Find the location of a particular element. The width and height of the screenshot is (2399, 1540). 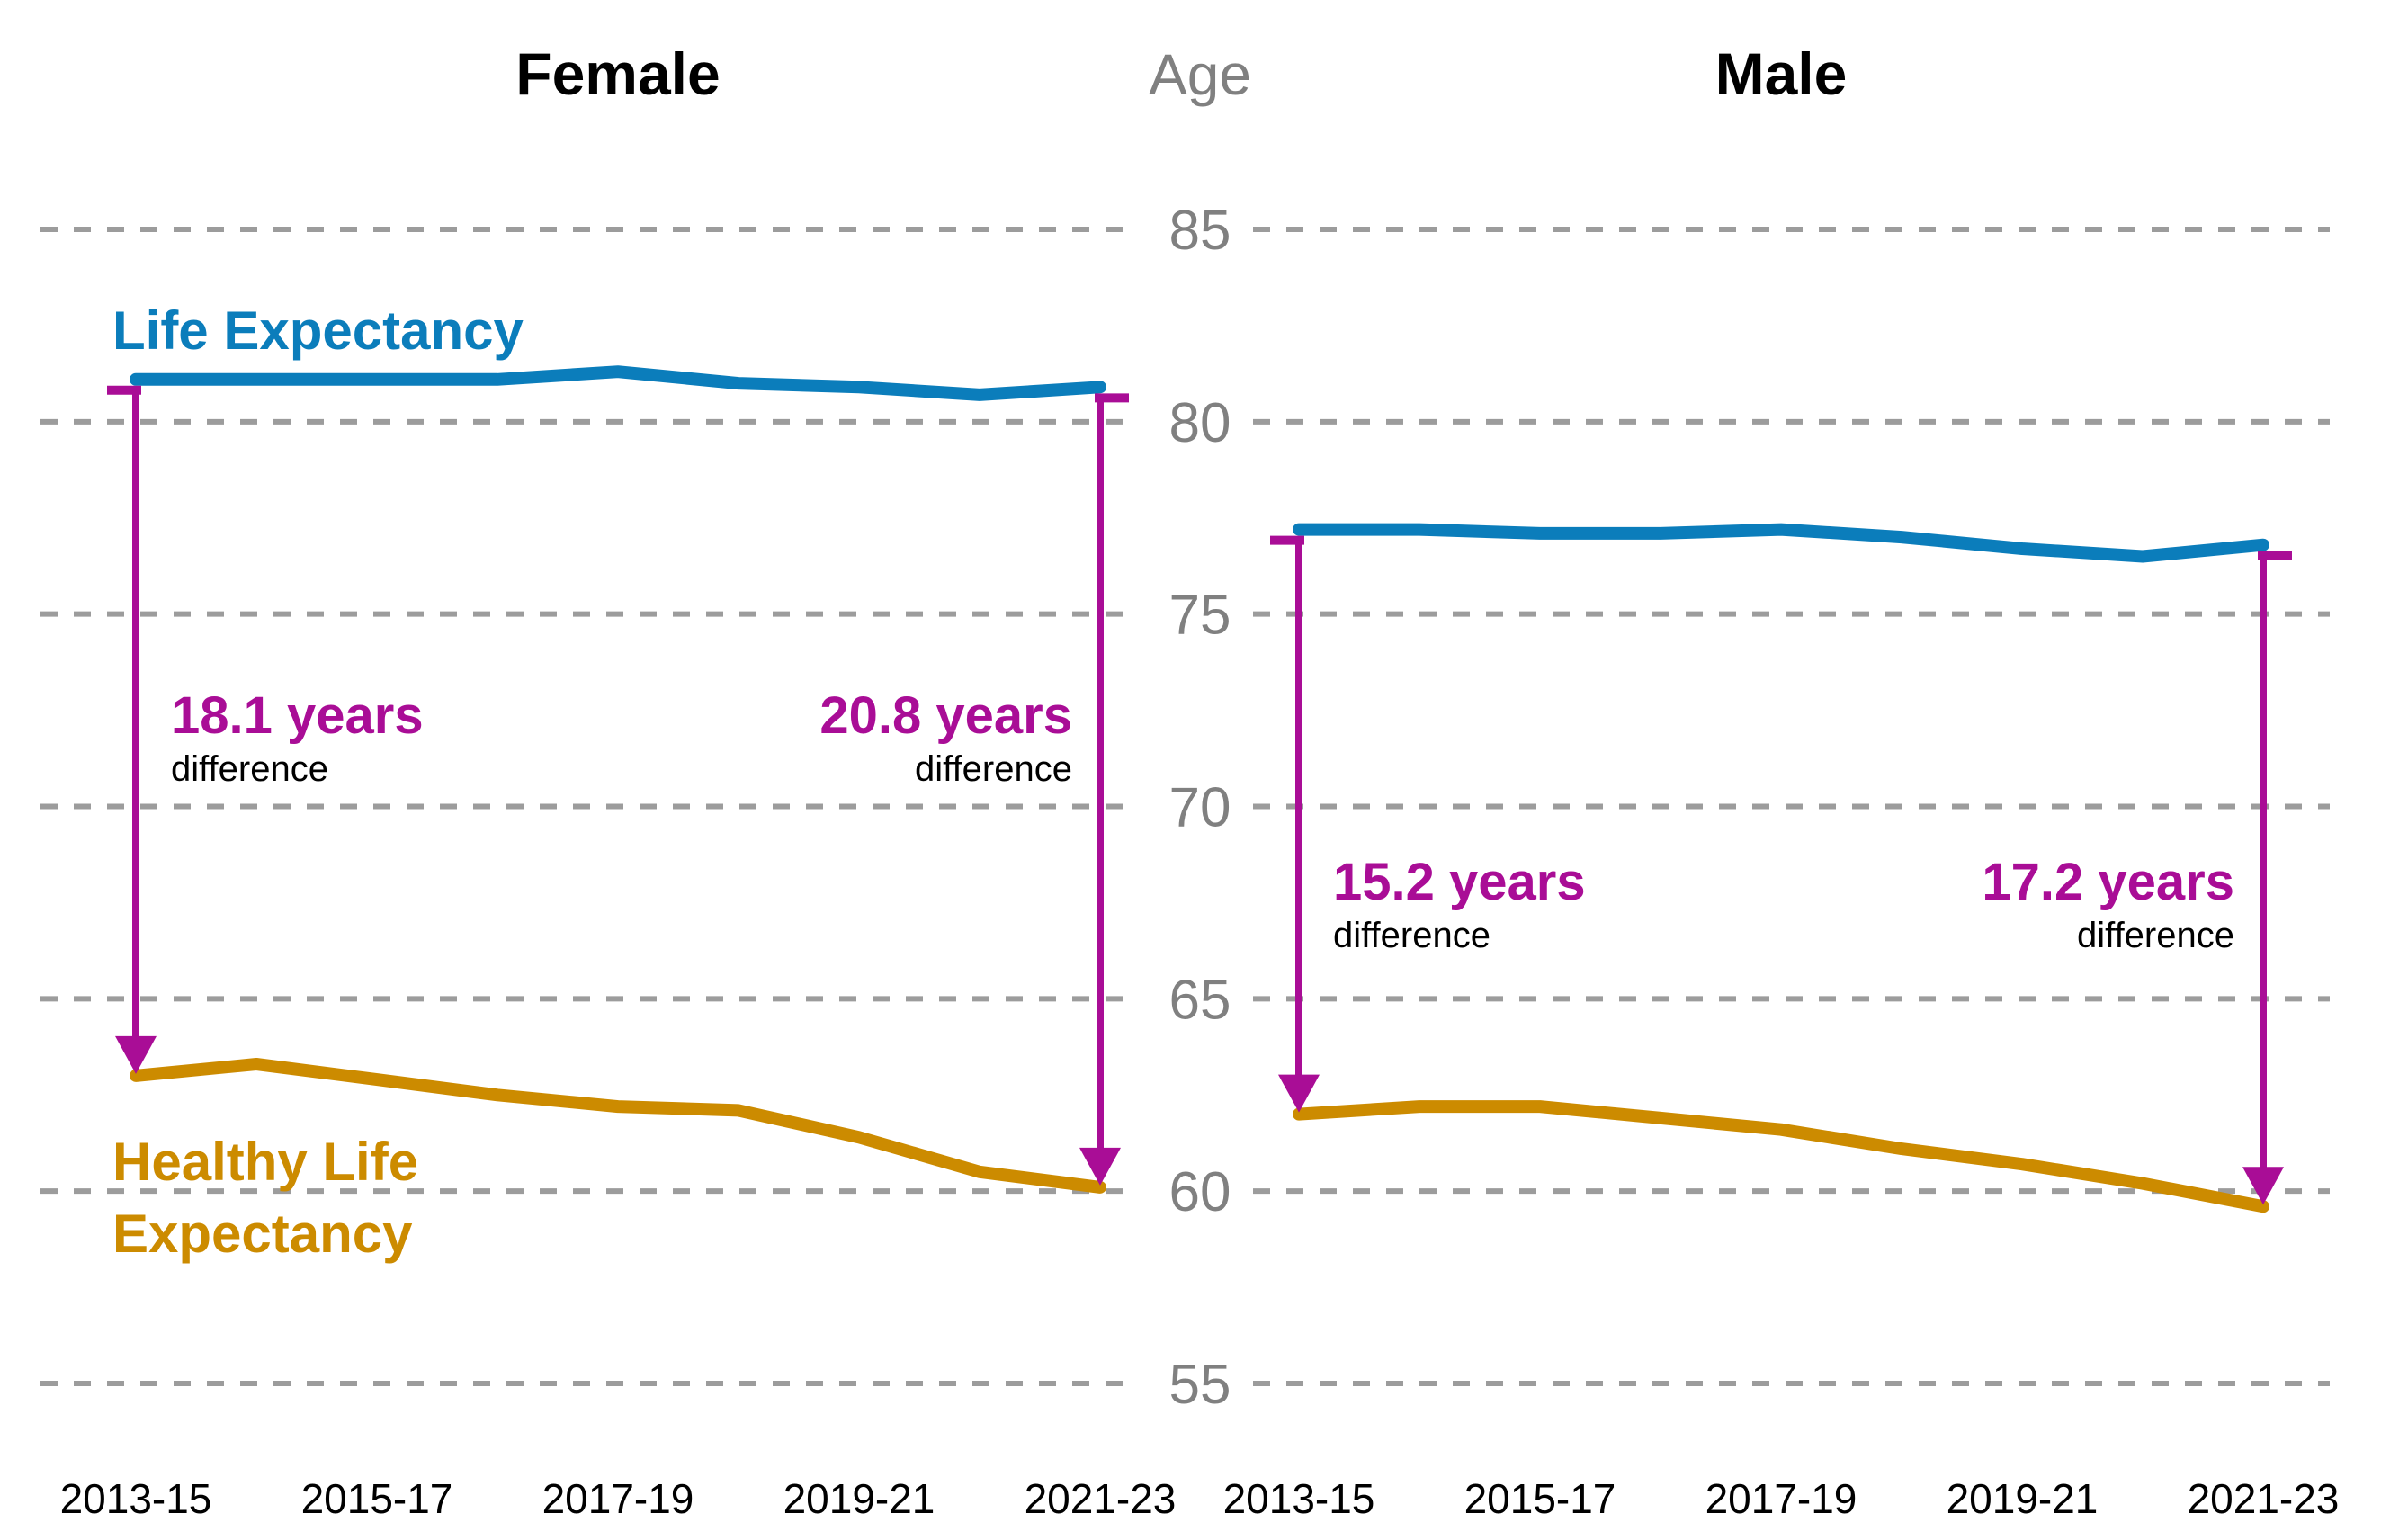

y-tick-label-55: 55 is located at coordinates (1200, 1385).